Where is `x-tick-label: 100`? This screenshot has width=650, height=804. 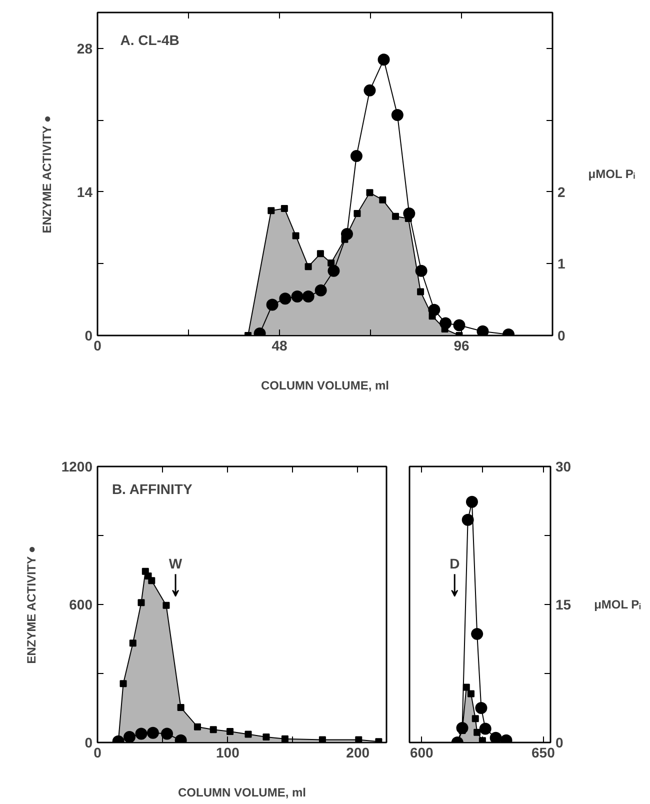
x-tick-label: 100 is located at coordinates (228, 752).